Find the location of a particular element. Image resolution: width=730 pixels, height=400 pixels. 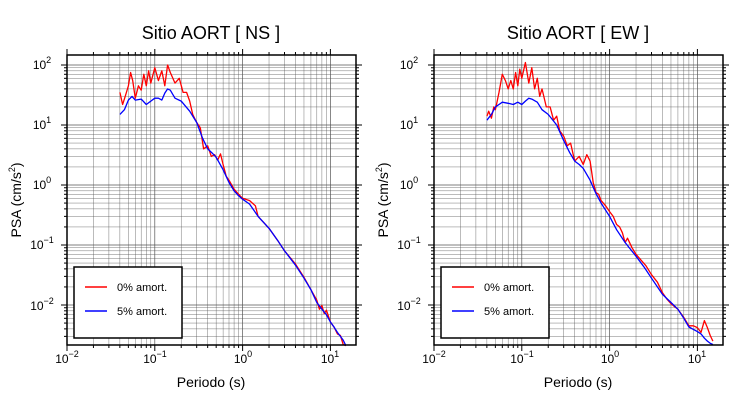

chart-title: Sitio AORT [ EW ] is located at coordinates (578, 33).